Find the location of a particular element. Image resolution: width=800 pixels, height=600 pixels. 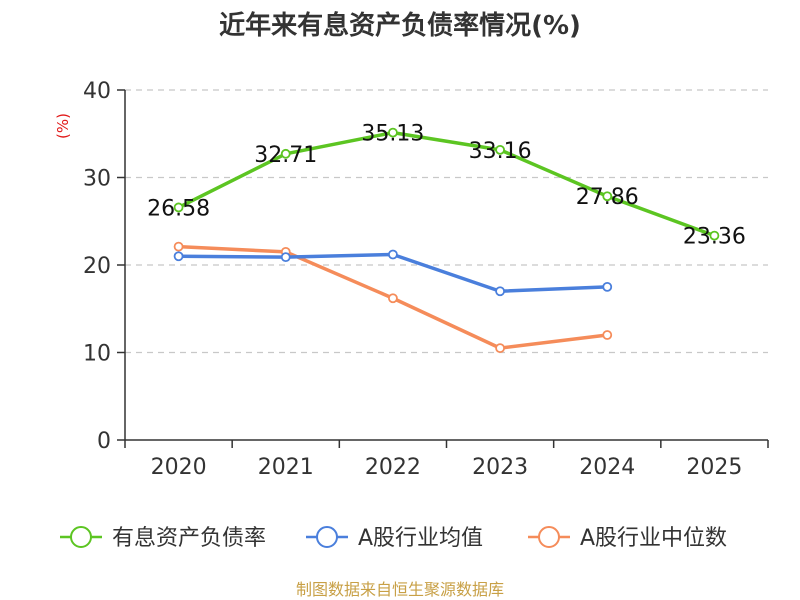

legend-label: 有息资产负债率 is located at coordinates (189, 538).